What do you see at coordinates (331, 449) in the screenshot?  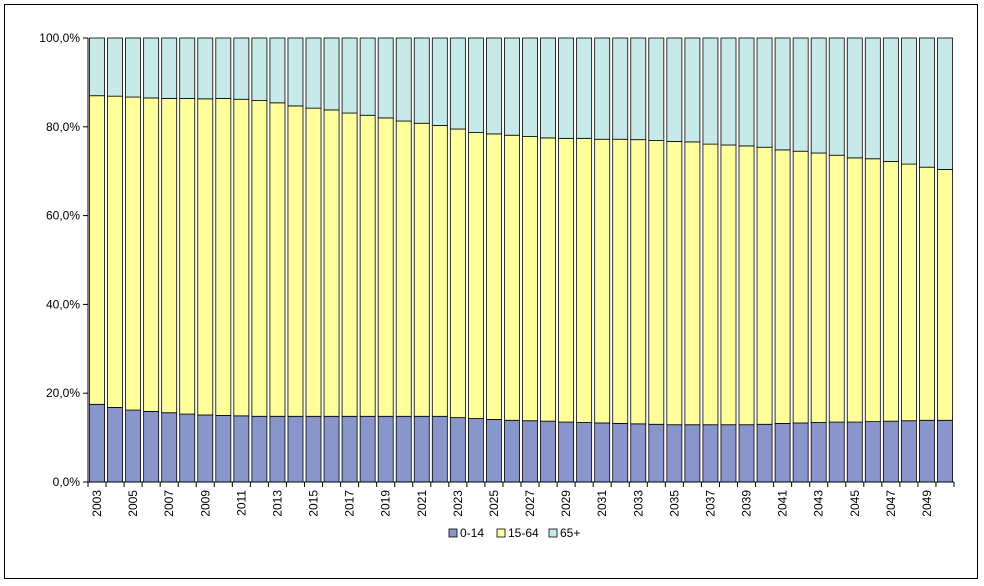 I see `bar-segment-0-14-2016` at bounding box center [331, 449].